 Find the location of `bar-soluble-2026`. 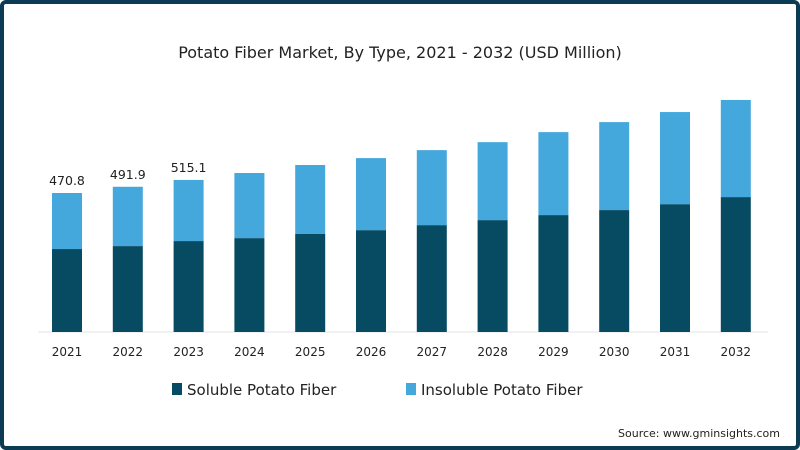

bar-soluble-2026 is located at coordinates (371, 281).